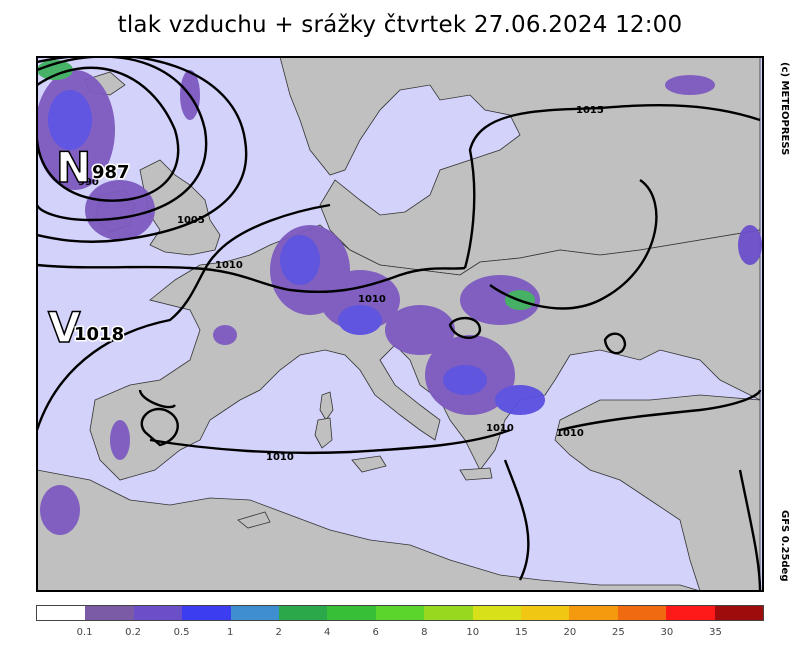  Describe the element at coordinates (278, 632) in the screenshot. I see `legend-tick-label: 2` at that location.